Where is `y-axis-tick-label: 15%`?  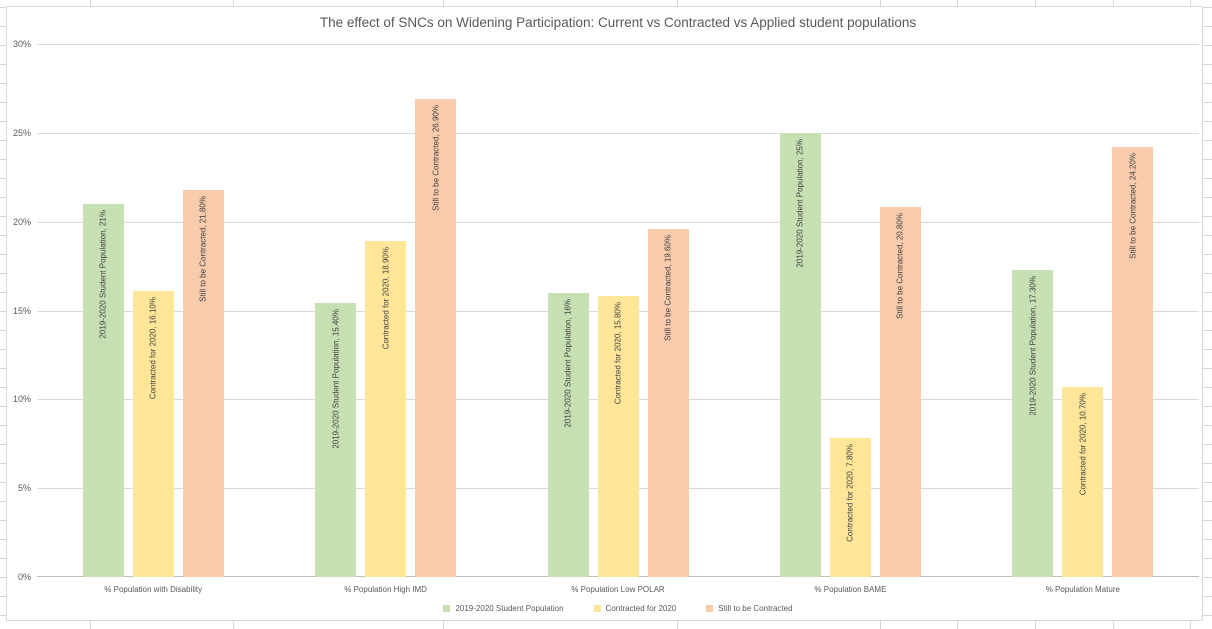 y-axis-tick-label: 15% is located at coordinates (21, 310).